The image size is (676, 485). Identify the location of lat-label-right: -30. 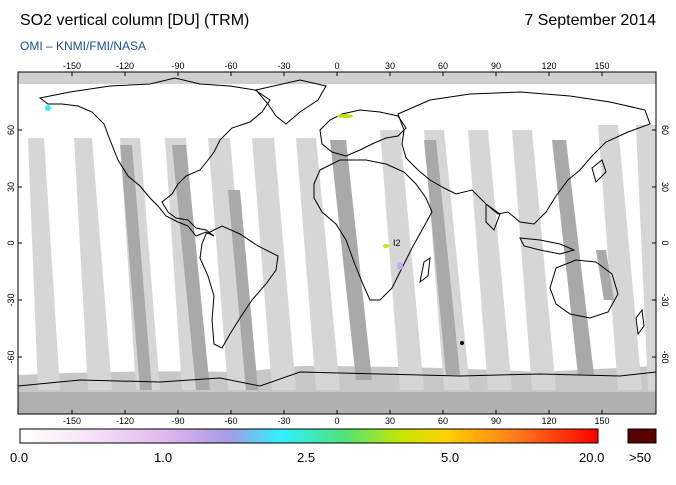
(665, 299).